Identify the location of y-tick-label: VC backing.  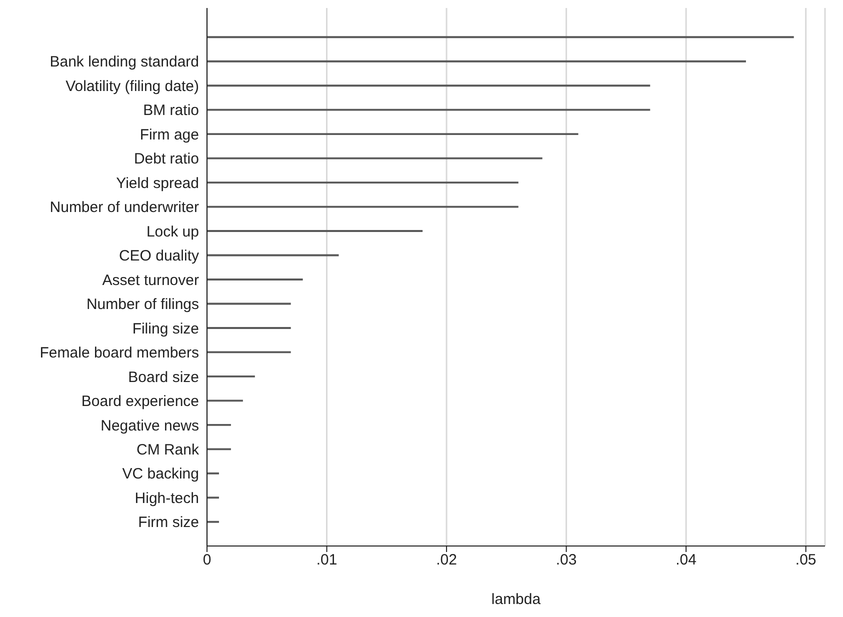
(160, 474).